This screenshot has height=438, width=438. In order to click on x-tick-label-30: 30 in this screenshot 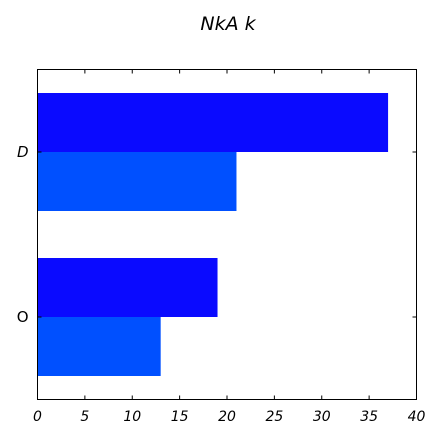, I will do `click(322, 417)`.